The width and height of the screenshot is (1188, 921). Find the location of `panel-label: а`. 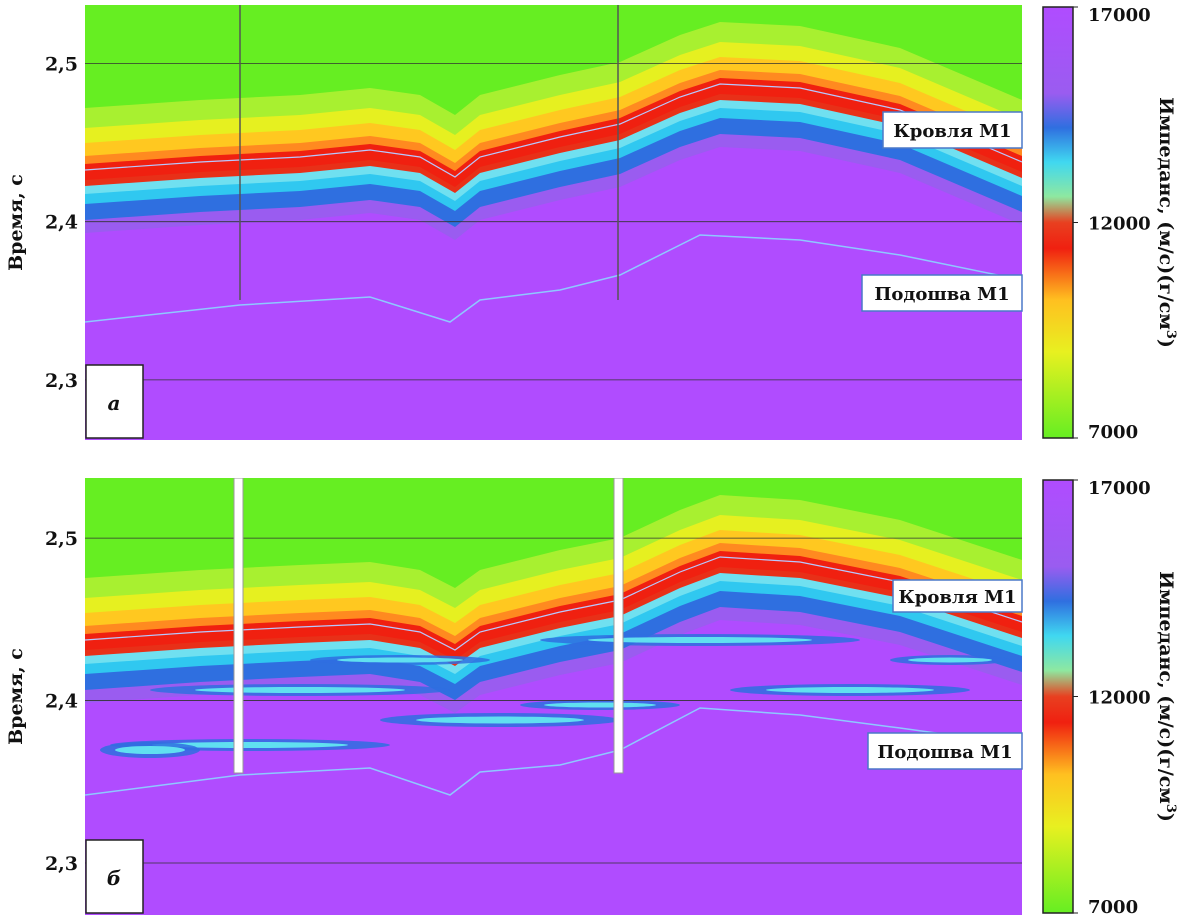

panel-label: а is located at coordinates (114, 403).